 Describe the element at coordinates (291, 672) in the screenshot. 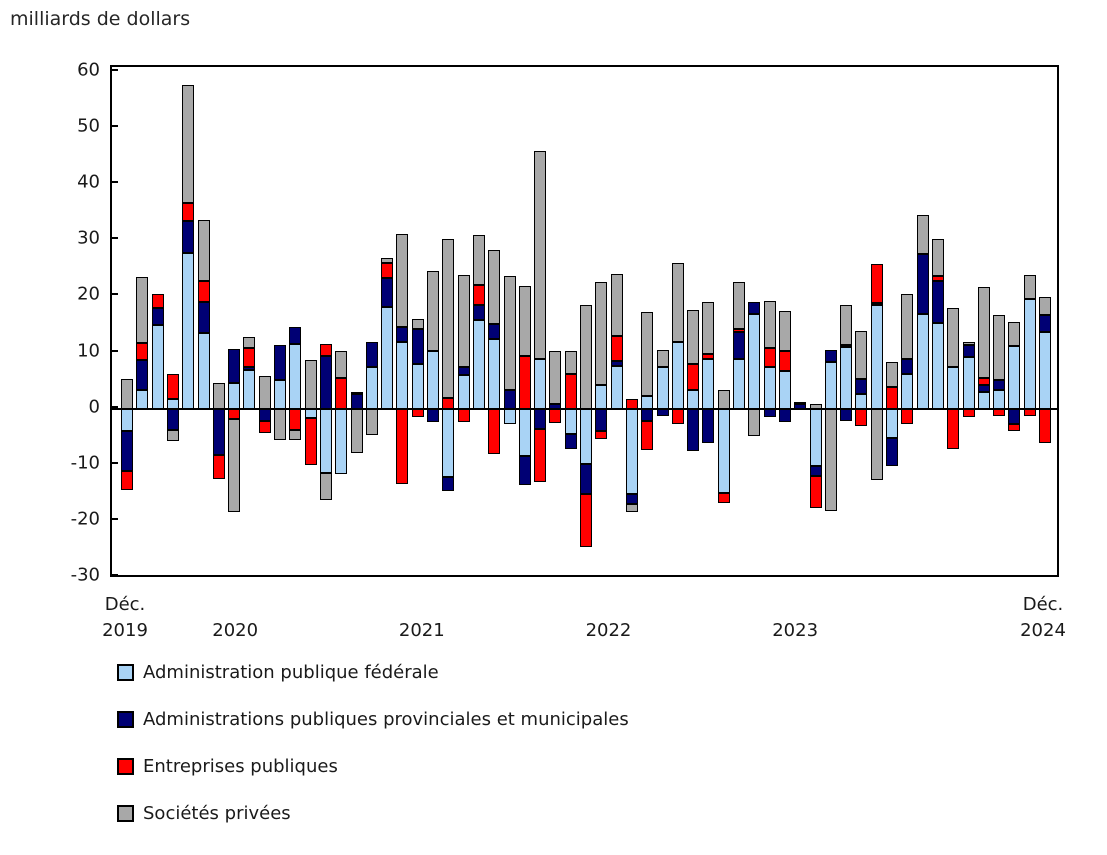

I see `legend-label-federal: Administration publique fédérale` at that location.